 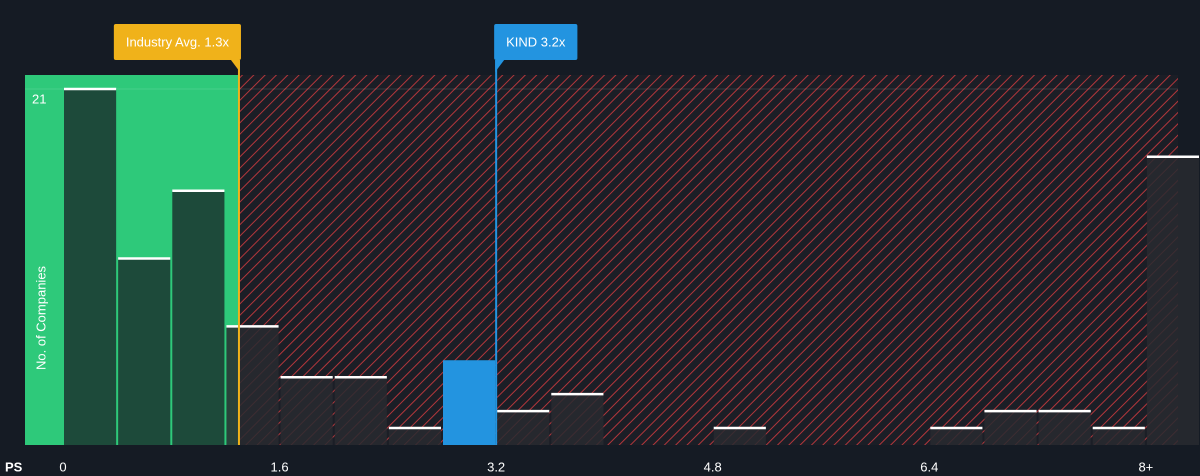 I want to click on marker-label: Industry Avg. 1.3x, so click(x=177, y=48).